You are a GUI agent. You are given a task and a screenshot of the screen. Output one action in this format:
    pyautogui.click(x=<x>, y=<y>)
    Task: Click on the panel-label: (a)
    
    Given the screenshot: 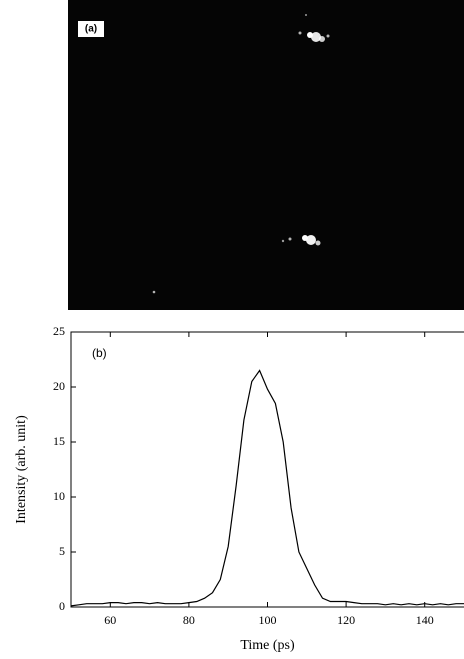 What is the action you would take?
    pyautogui.click(x=91, y=29)
    